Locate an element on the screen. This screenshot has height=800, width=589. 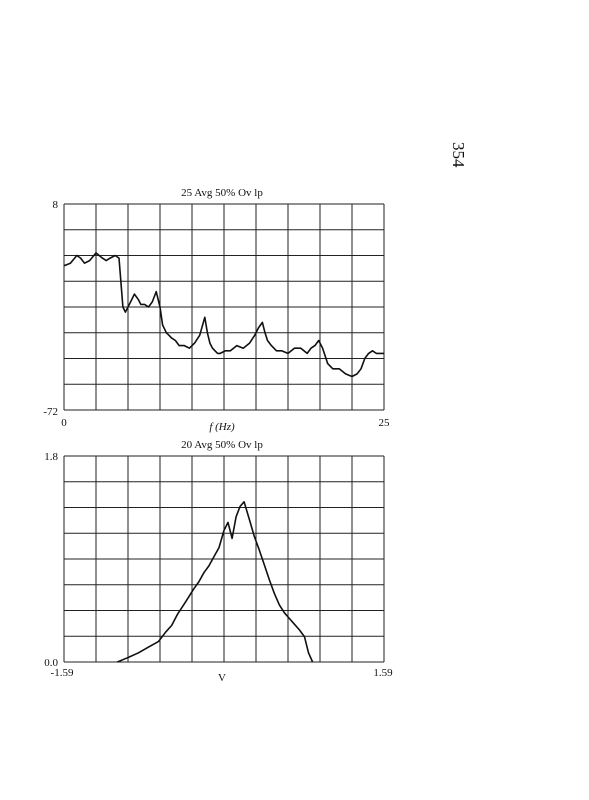
chart-title: 25 Avg 50% Ov lp is located at coordinates (222, 193).